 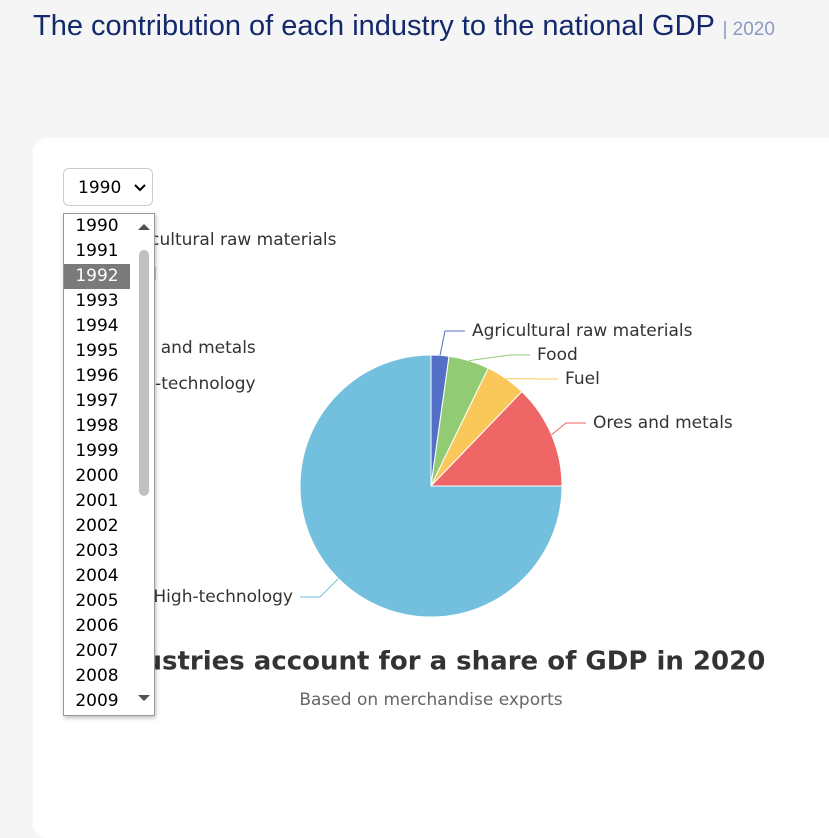 What do you see at coordinates (97, 651) in the screenshot?
I see `option: 2007` at bounding box center [97, 651].